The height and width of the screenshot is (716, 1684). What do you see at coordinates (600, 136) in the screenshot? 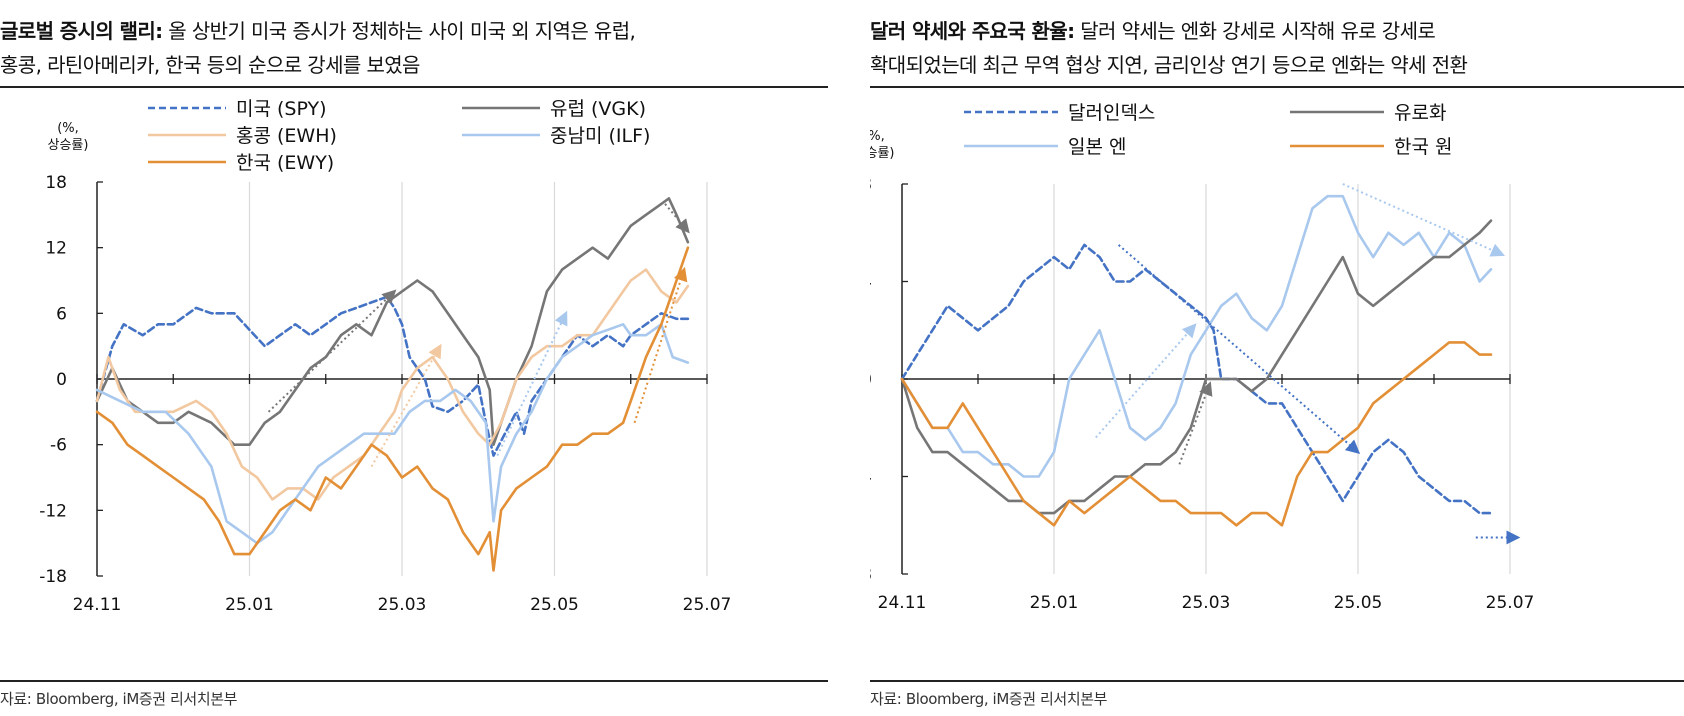
I see `legend-label-중남미-ilf: 중남미 (ILF)` at bounding box center [600, 136].